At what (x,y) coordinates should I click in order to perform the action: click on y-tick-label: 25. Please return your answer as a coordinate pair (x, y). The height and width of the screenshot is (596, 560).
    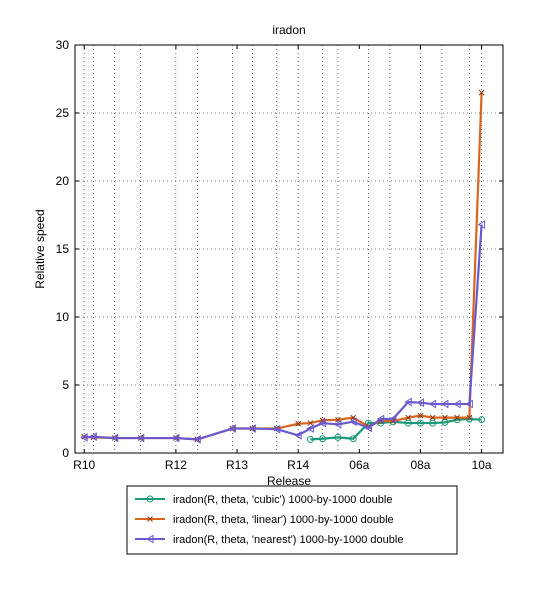
    Looking at the image, I should click on (63, 113).